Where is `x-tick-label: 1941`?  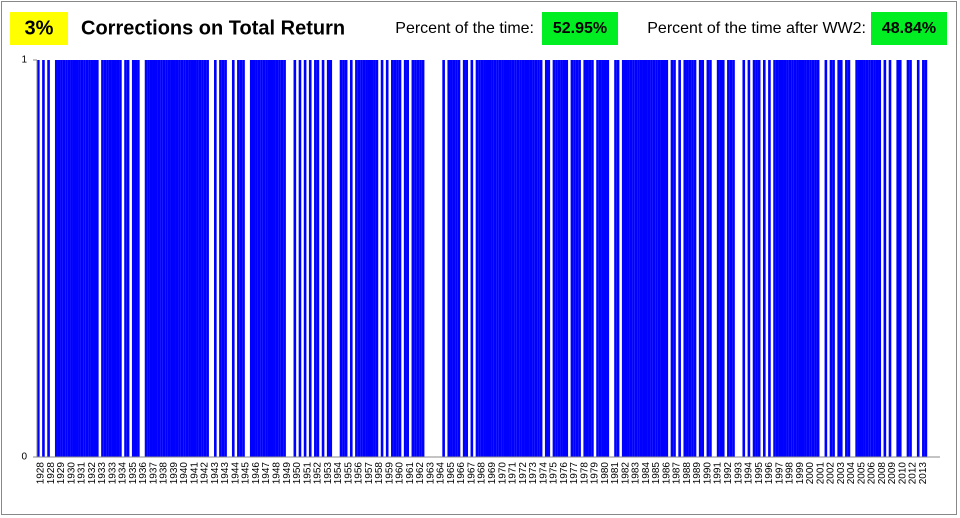
x-tick-label: 1941 is located at coordinates (194, 473).